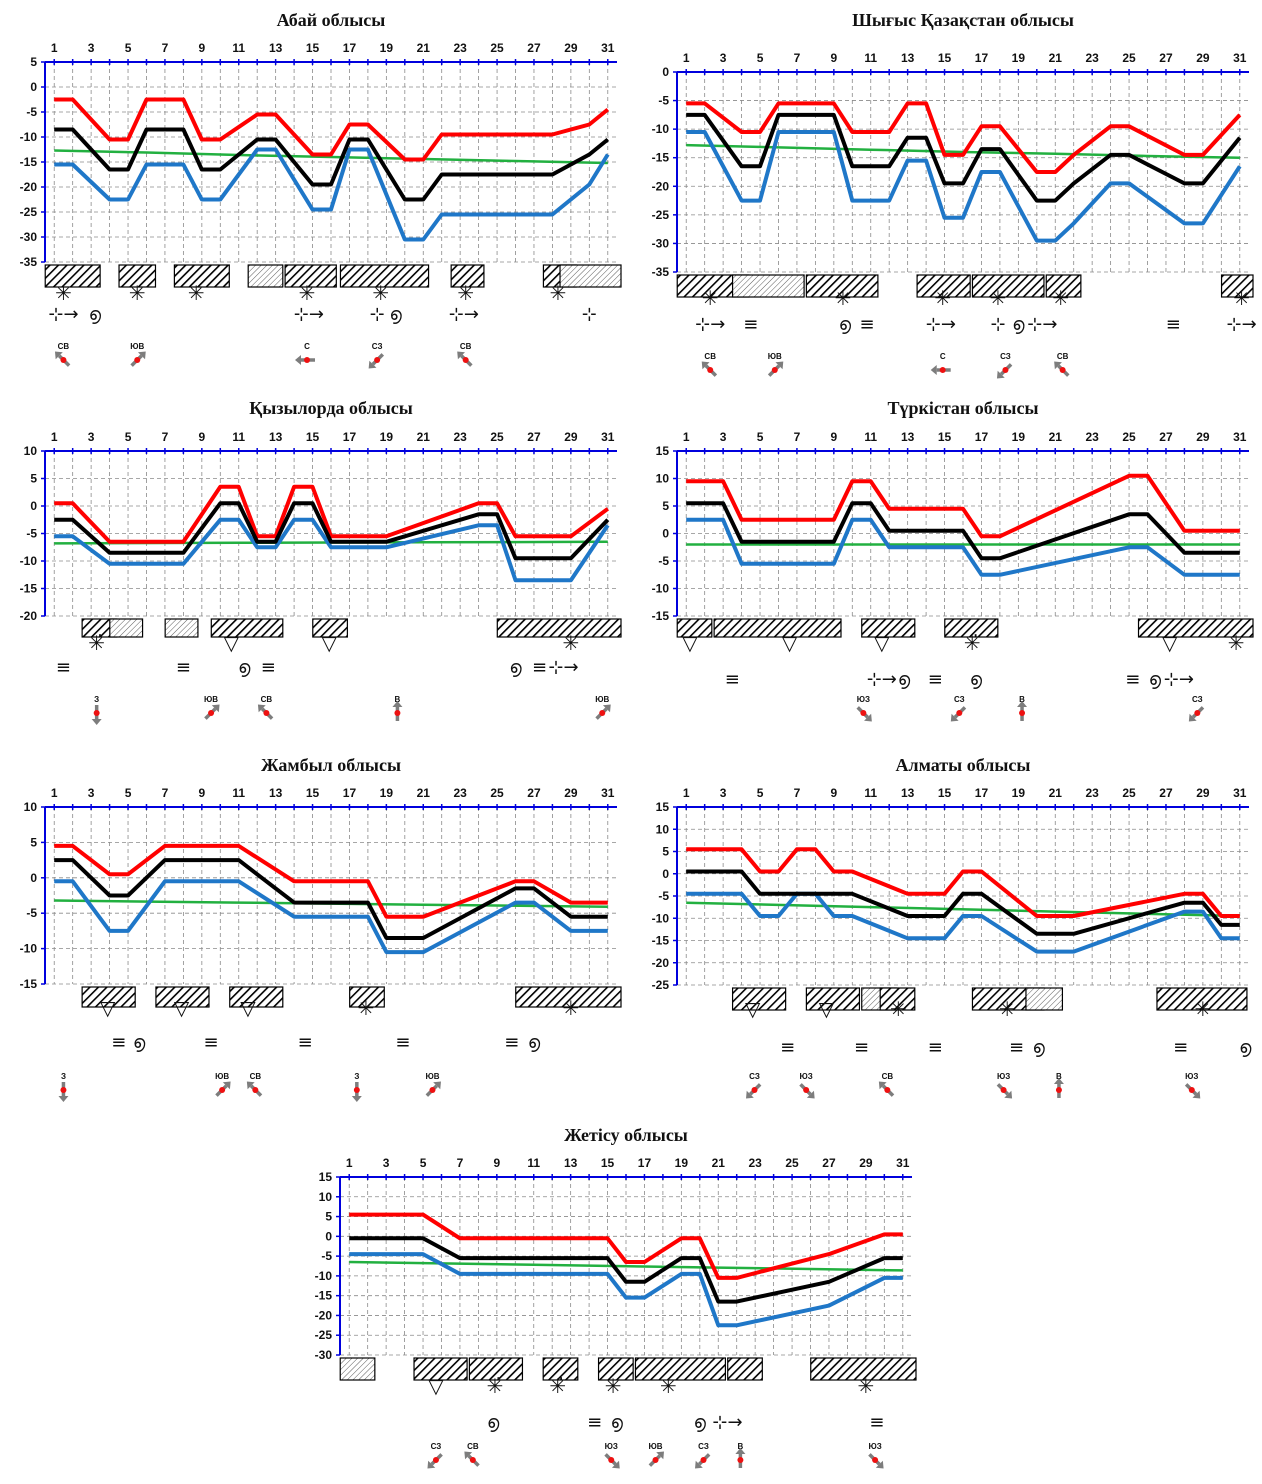 This screenshot has width=1262, height=1484. Describe the element at coordinates (998, 324) in the screenshot. I see `weather-symbol: ⊹` at that location.